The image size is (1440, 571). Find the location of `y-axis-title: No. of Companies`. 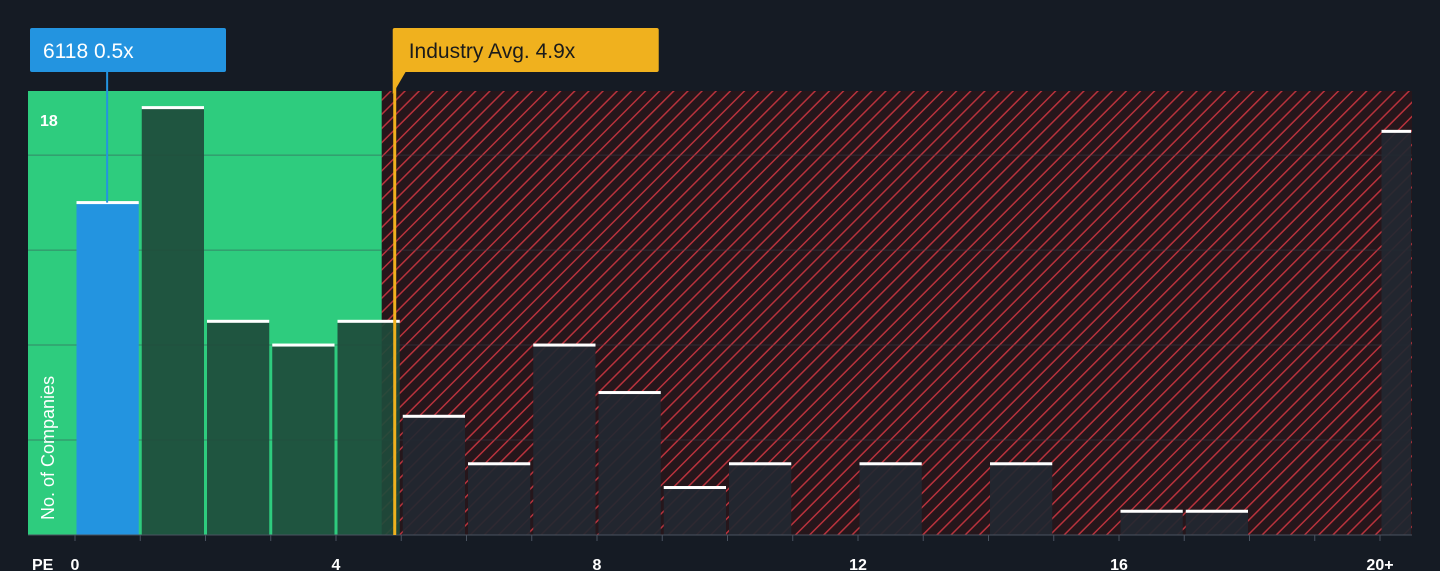

y-axis-title: No. of Companies is located at coordinates (48, 448).